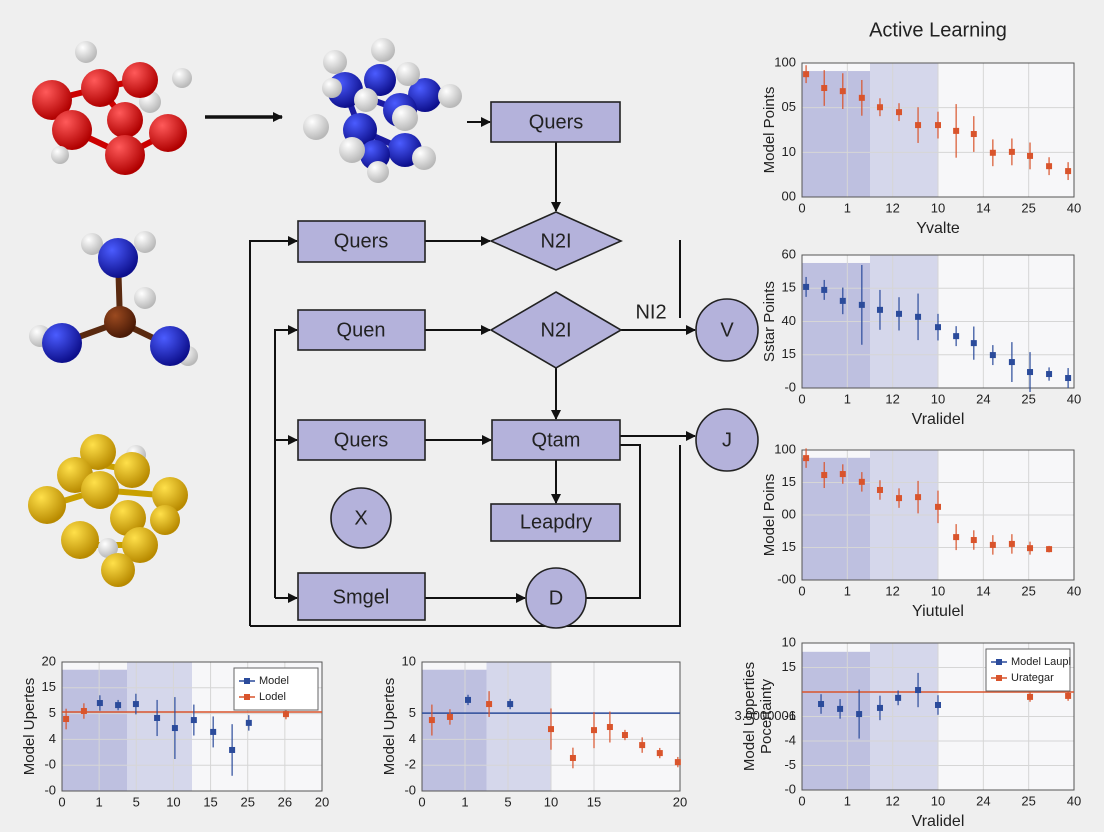 This screenshot has width=1104, height=832. I want to click on node-label: Leapdry, so click(556, 522).